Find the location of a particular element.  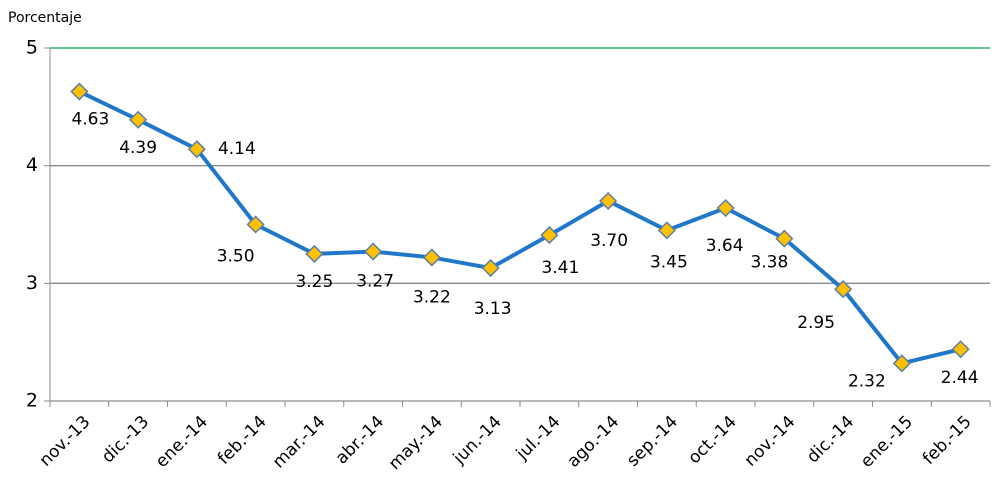

y-tick-label: 2 is located at coordinates (32, 401).